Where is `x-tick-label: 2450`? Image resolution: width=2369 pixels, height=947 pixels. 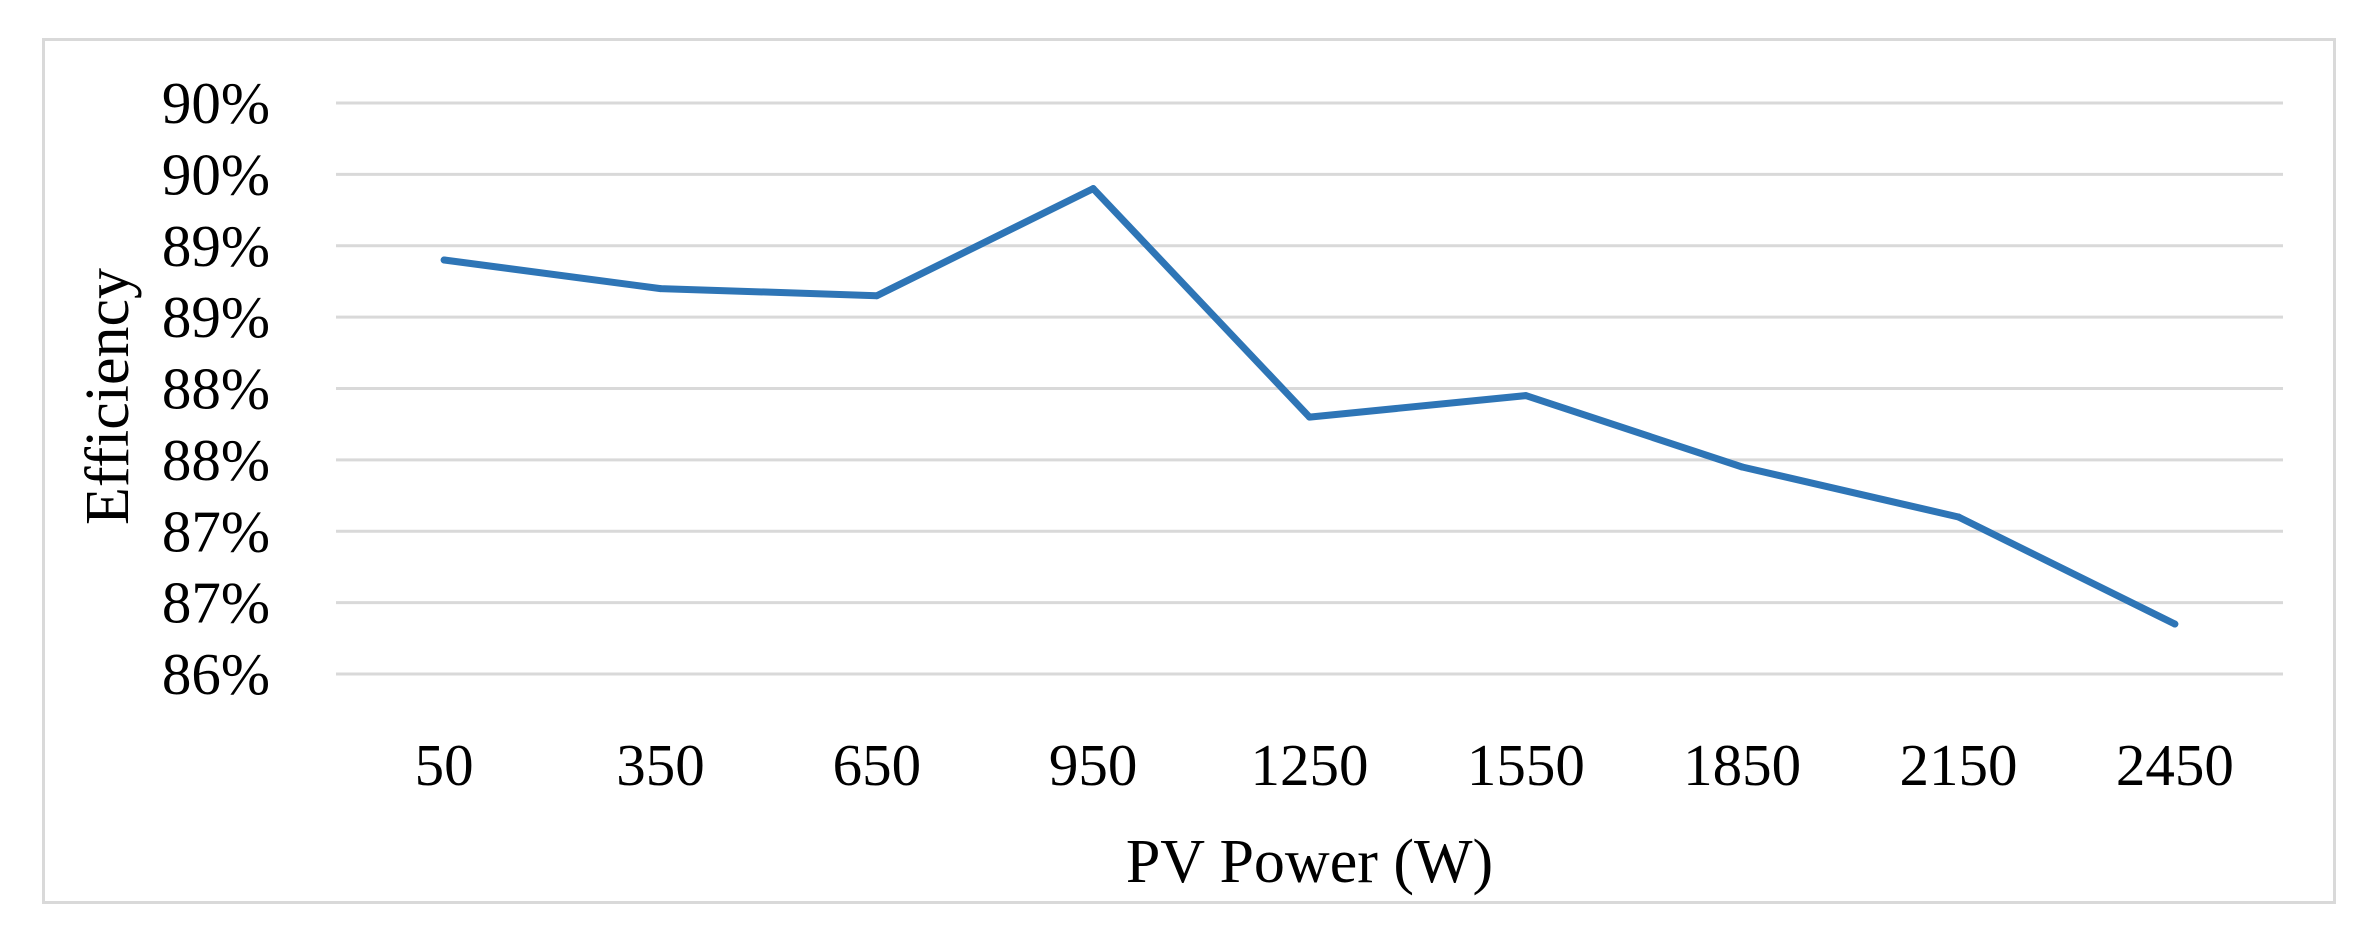
x-tick-label: 2450 is located at coordinates (2175, 765).